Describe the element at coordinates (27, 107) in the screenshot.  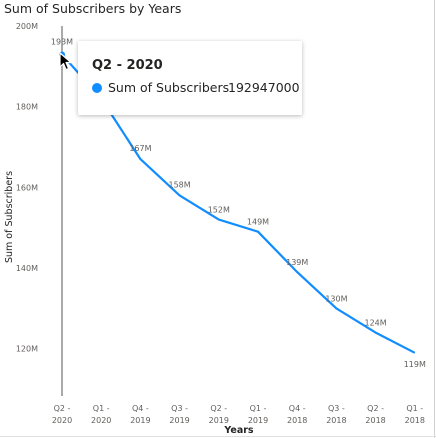
I see `y-tick-label: 180M` at that location.